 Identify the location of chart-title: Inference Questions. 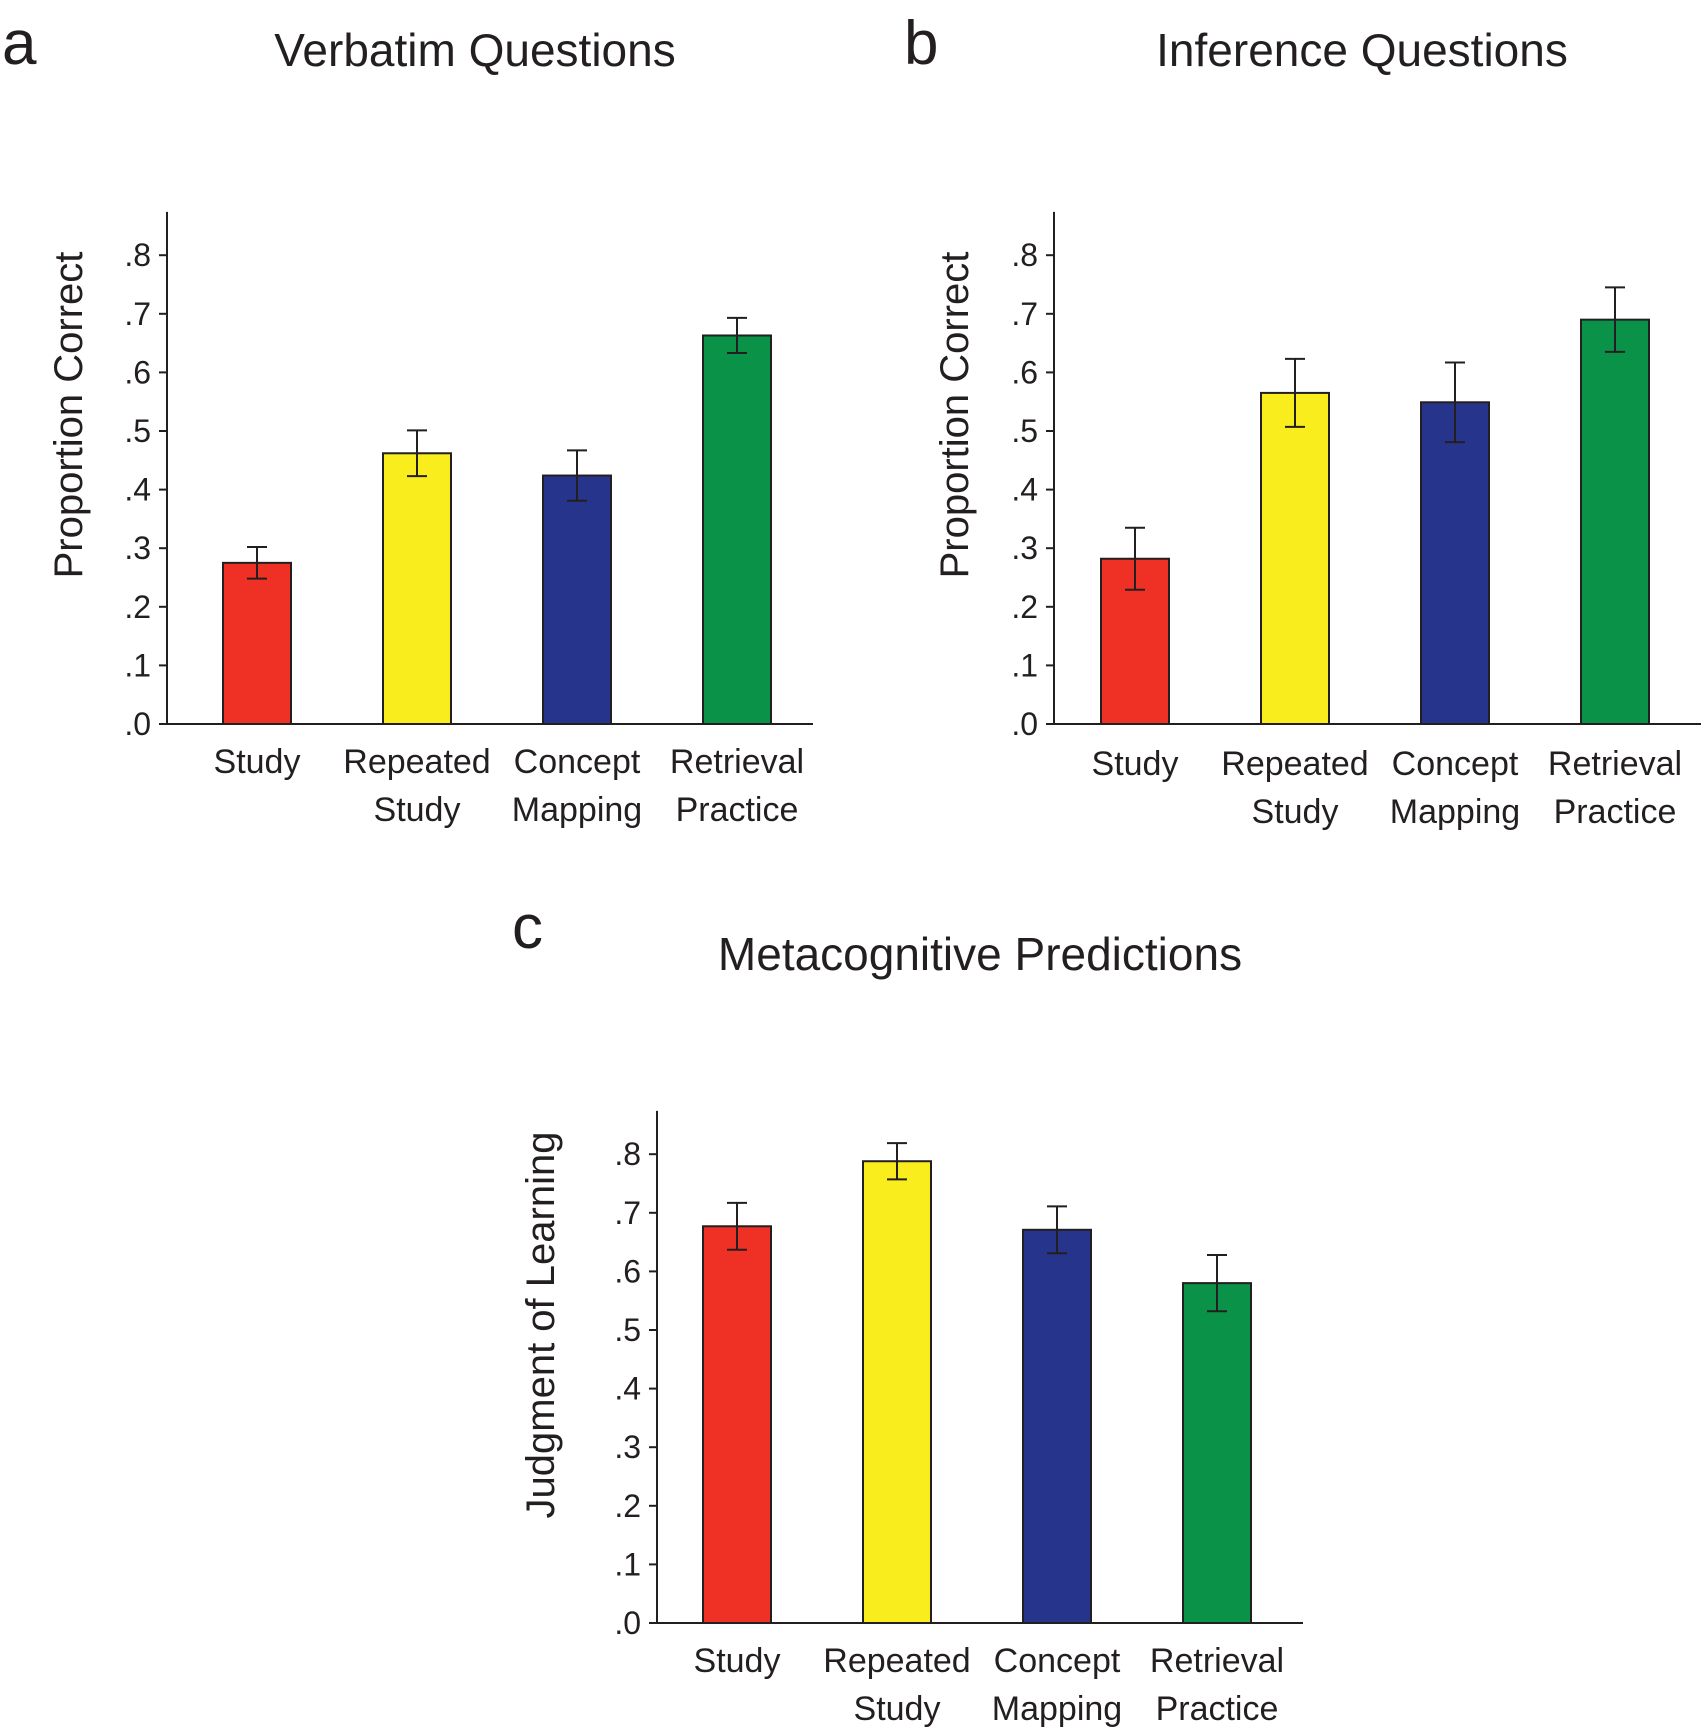
(1362, 50).